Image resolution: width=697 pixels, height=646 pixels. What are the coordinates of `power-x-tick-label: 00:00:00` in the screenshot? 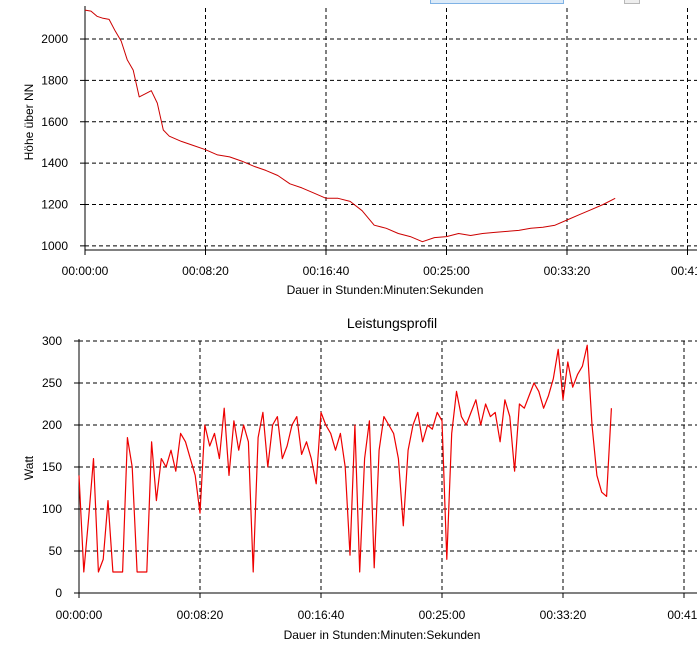 It's located at (79, 615).